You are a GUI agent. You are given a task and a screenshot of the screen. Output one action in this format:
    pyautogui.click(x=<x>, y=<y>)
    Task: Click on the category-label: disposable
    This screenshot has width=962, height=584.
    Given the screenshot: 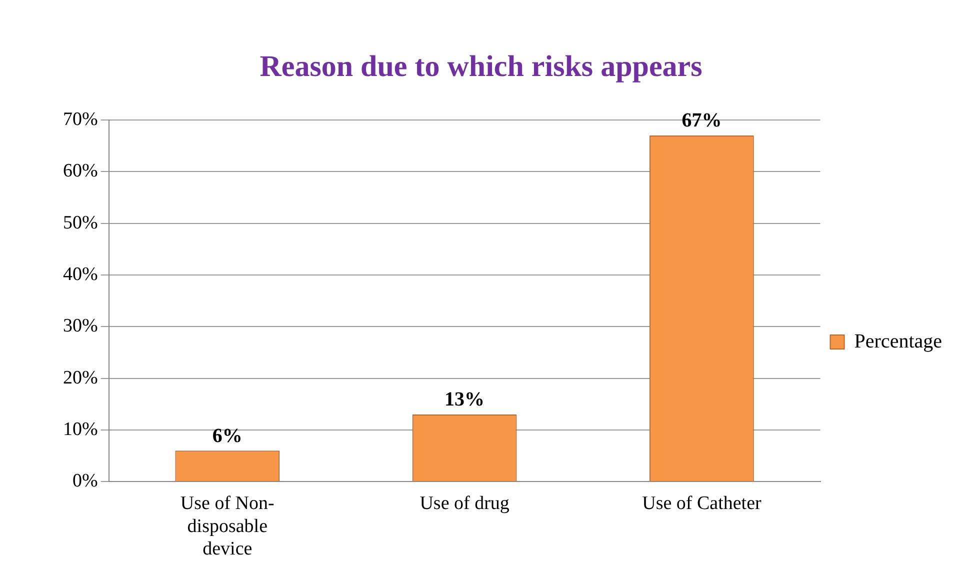 What is the action you would take?
    pyautogui.click(x=227, y=526)
    